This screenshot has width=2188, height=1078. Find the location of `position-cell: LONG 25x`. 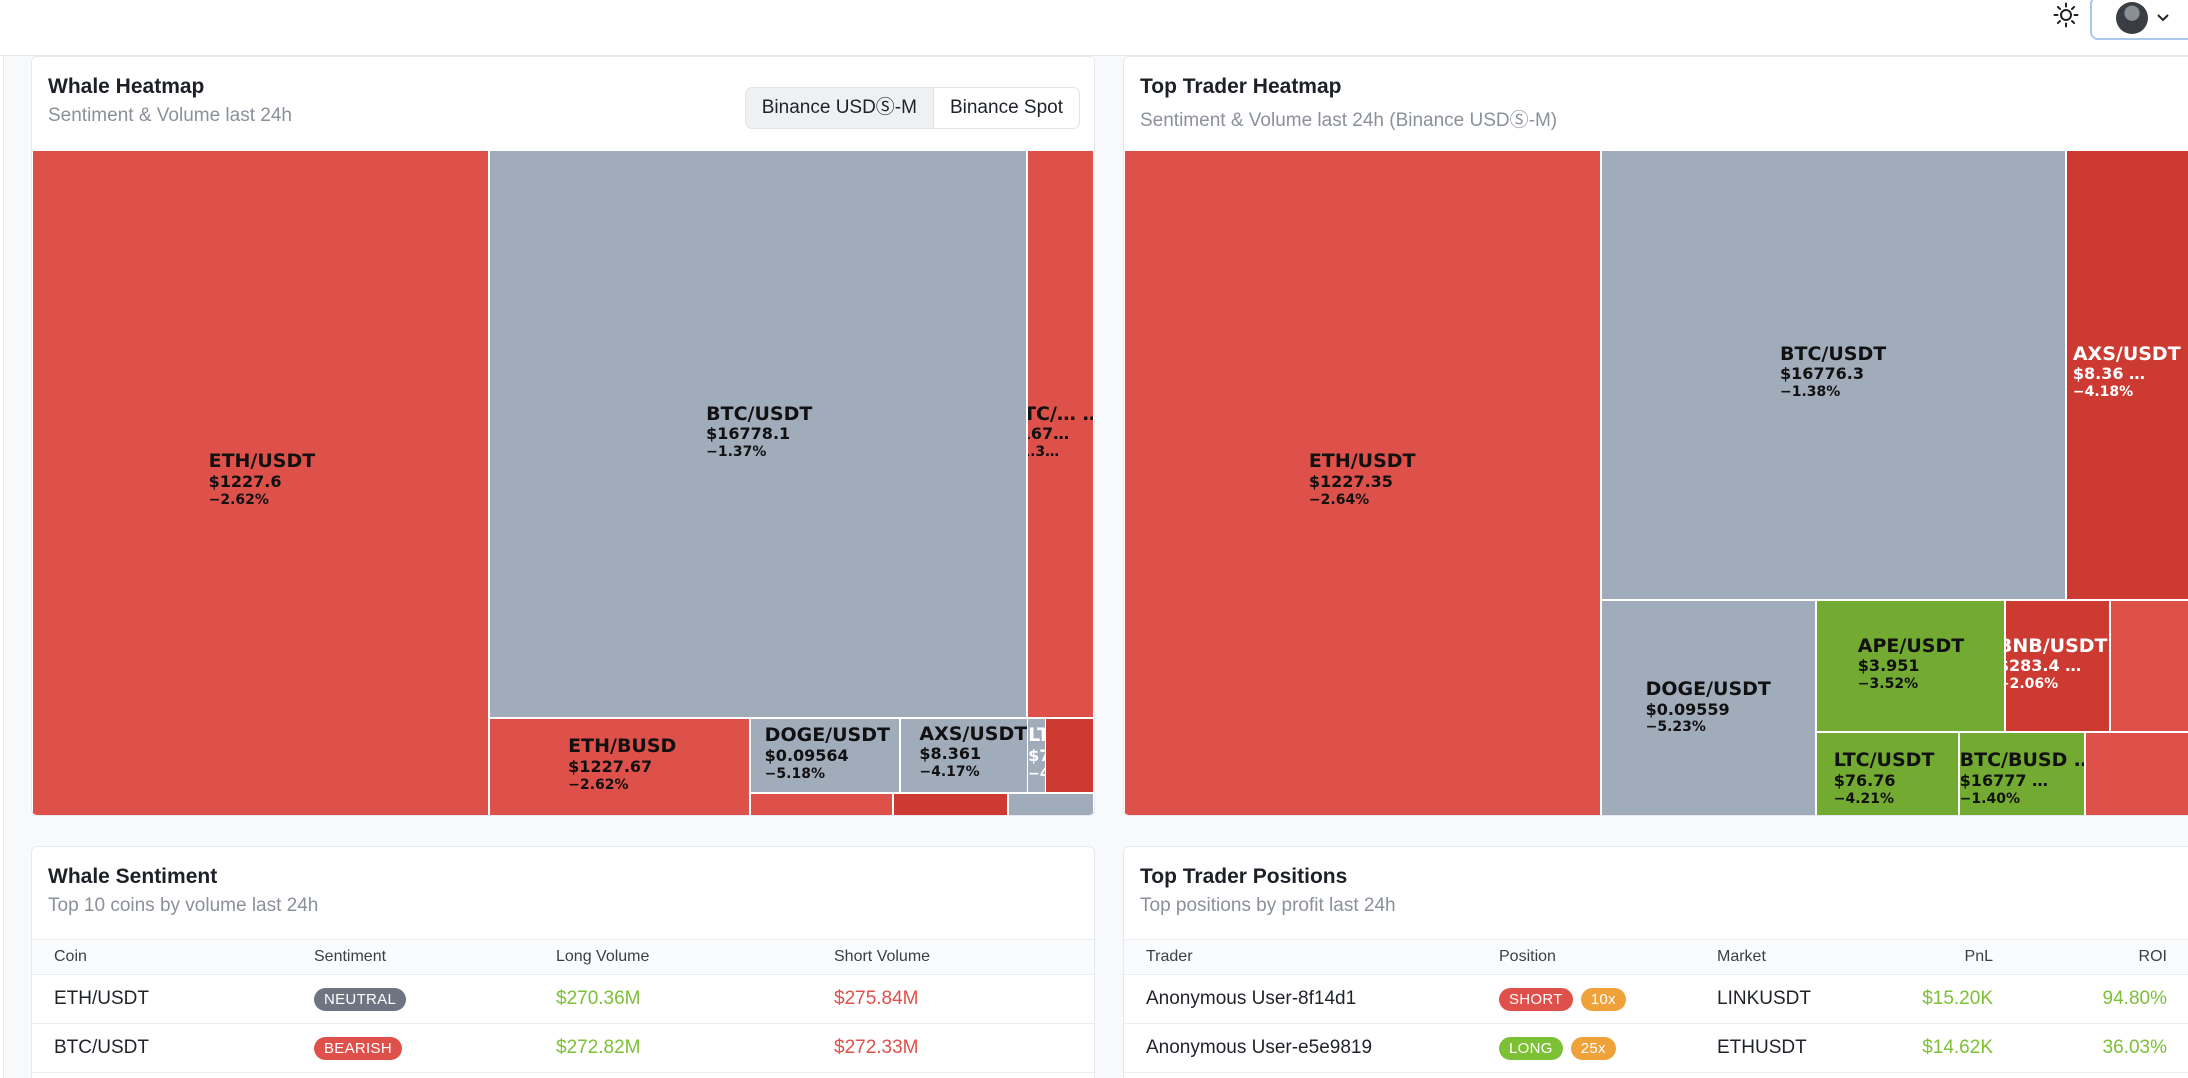

position-cell: LONG 25x is located at coordinates (1586, 1048).